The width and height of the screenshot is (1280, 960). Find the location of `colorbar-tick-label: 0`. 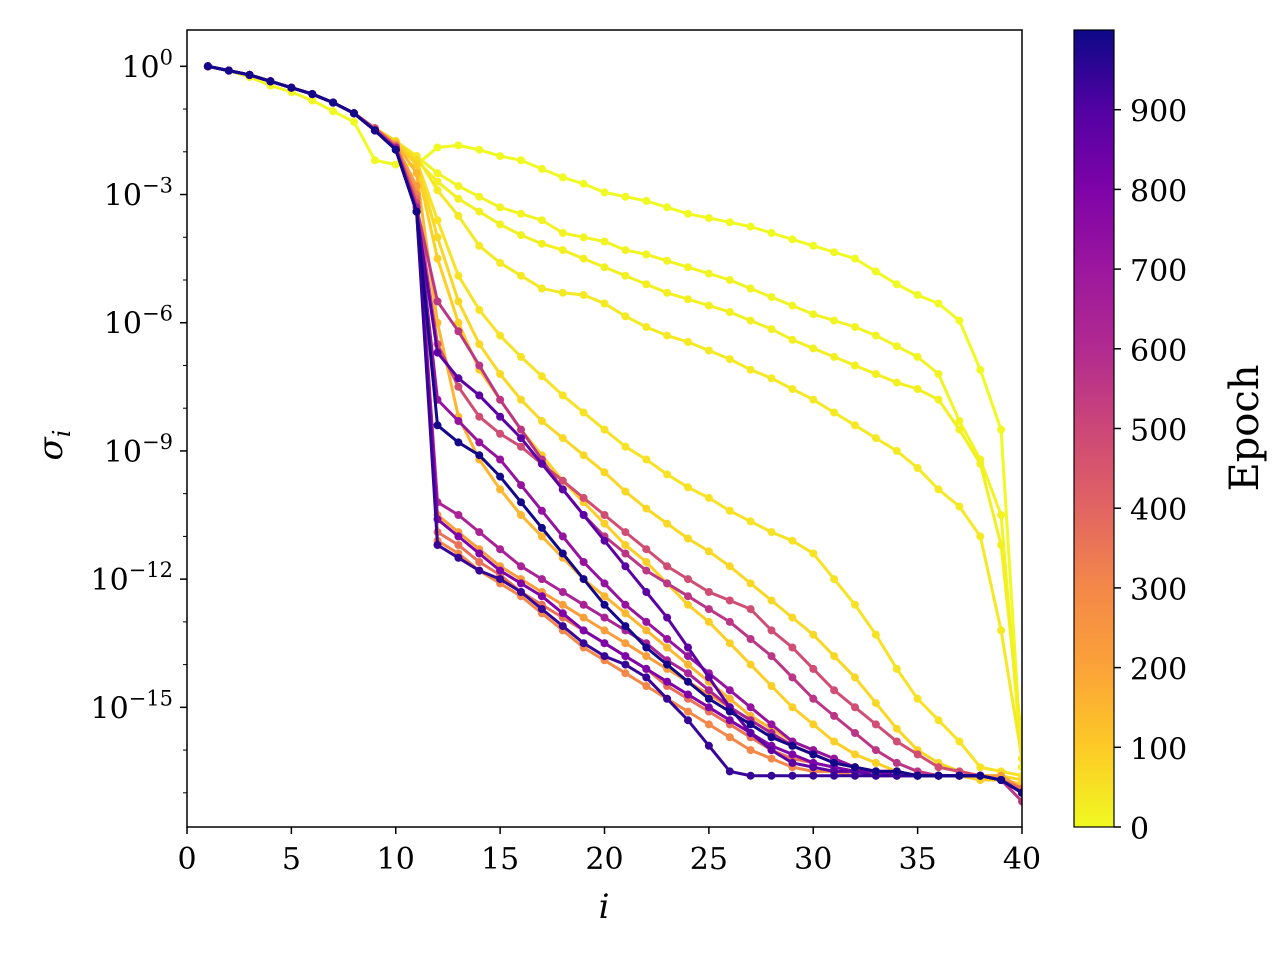

colorbar-tick-label: 0 is located at coordinates (1139, 829).